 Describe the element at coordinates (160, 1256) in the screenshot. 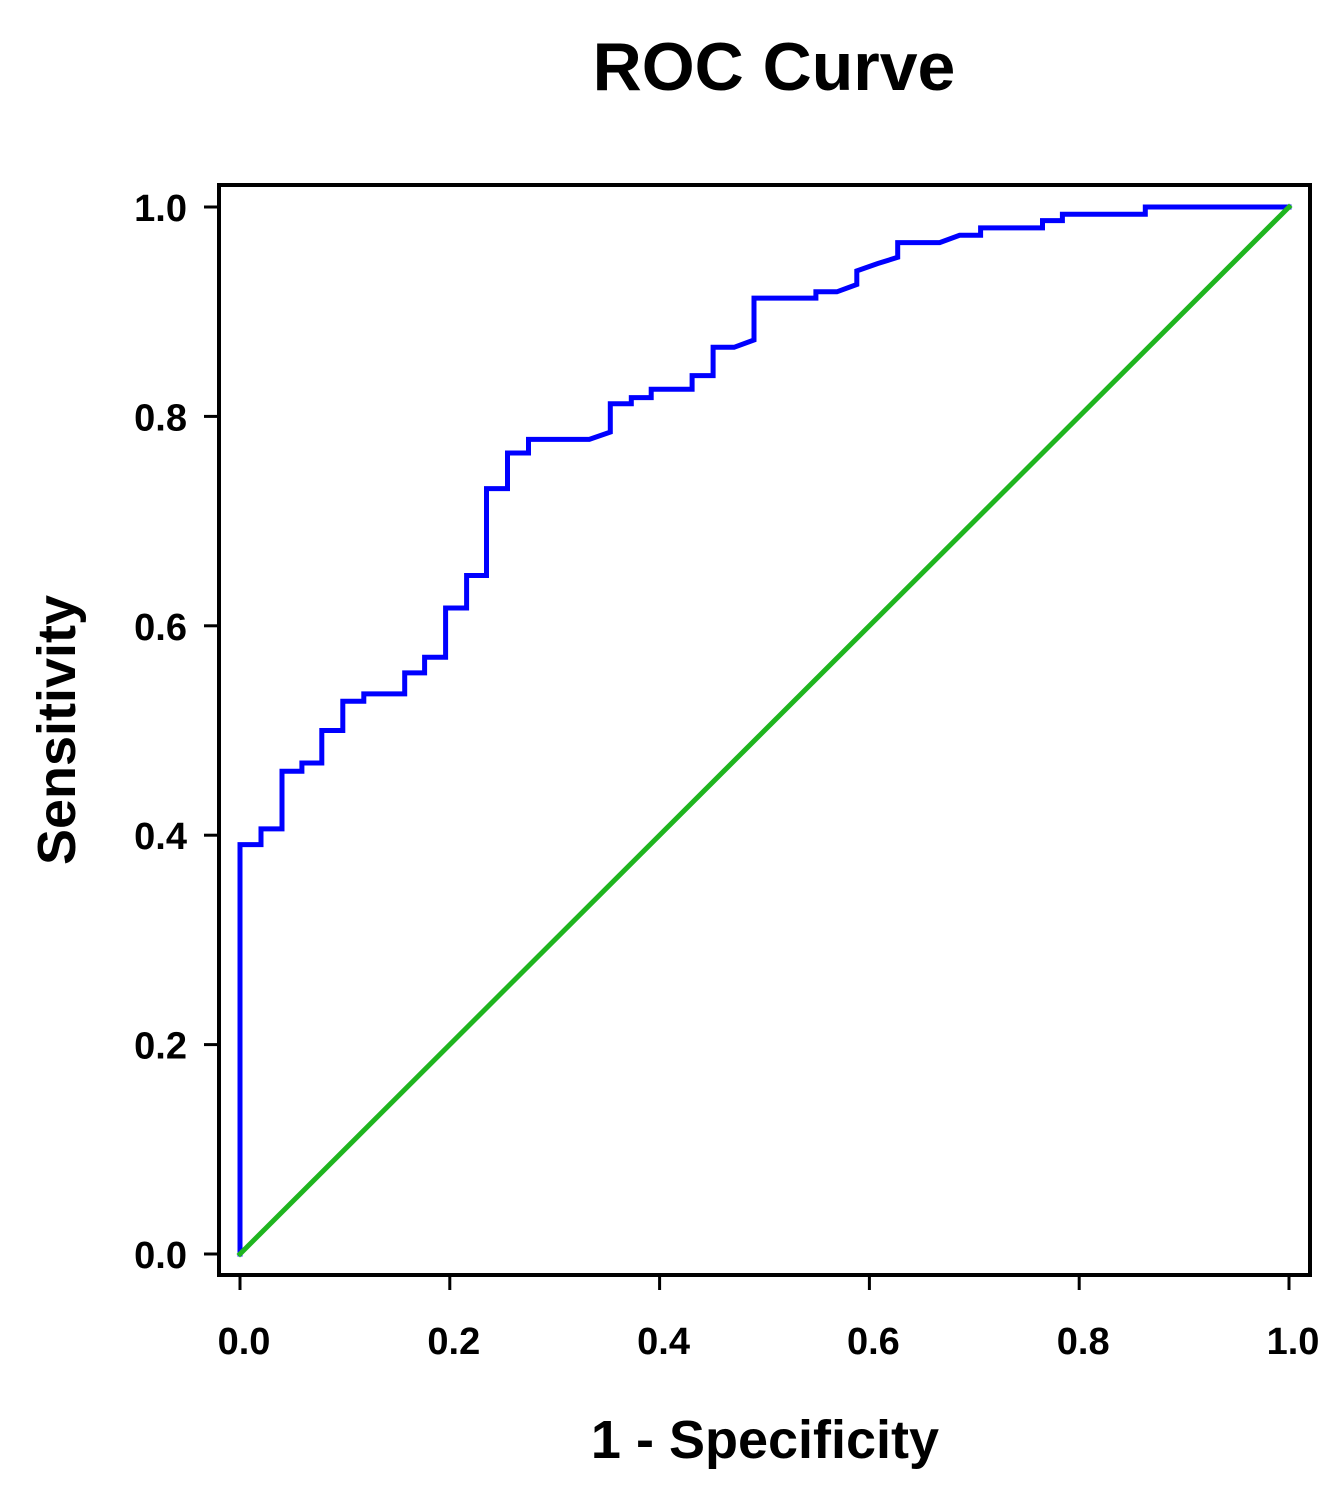

I see `y-tick-label: 0.0` at that location.